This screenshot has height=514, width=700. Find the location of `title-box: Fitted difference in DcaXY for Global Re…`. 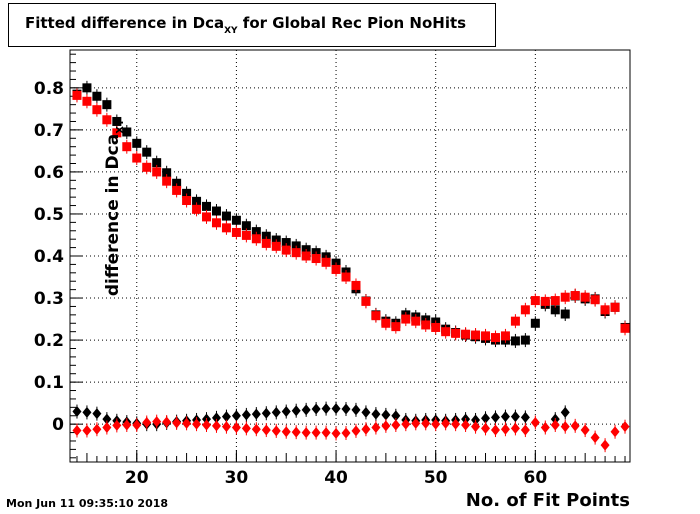

title-box: Fitted difference in DcaXY for Global Re… is located at coordinates (252, 25).